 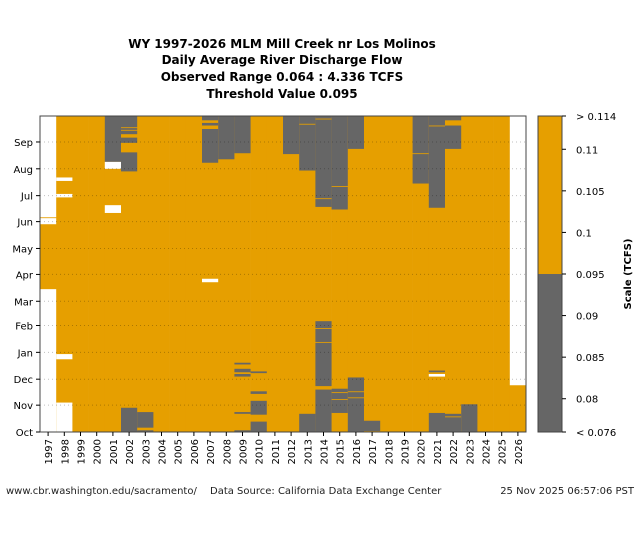 I want to click on x-tick-label-2006: 2006, so click(x=195, y=451).